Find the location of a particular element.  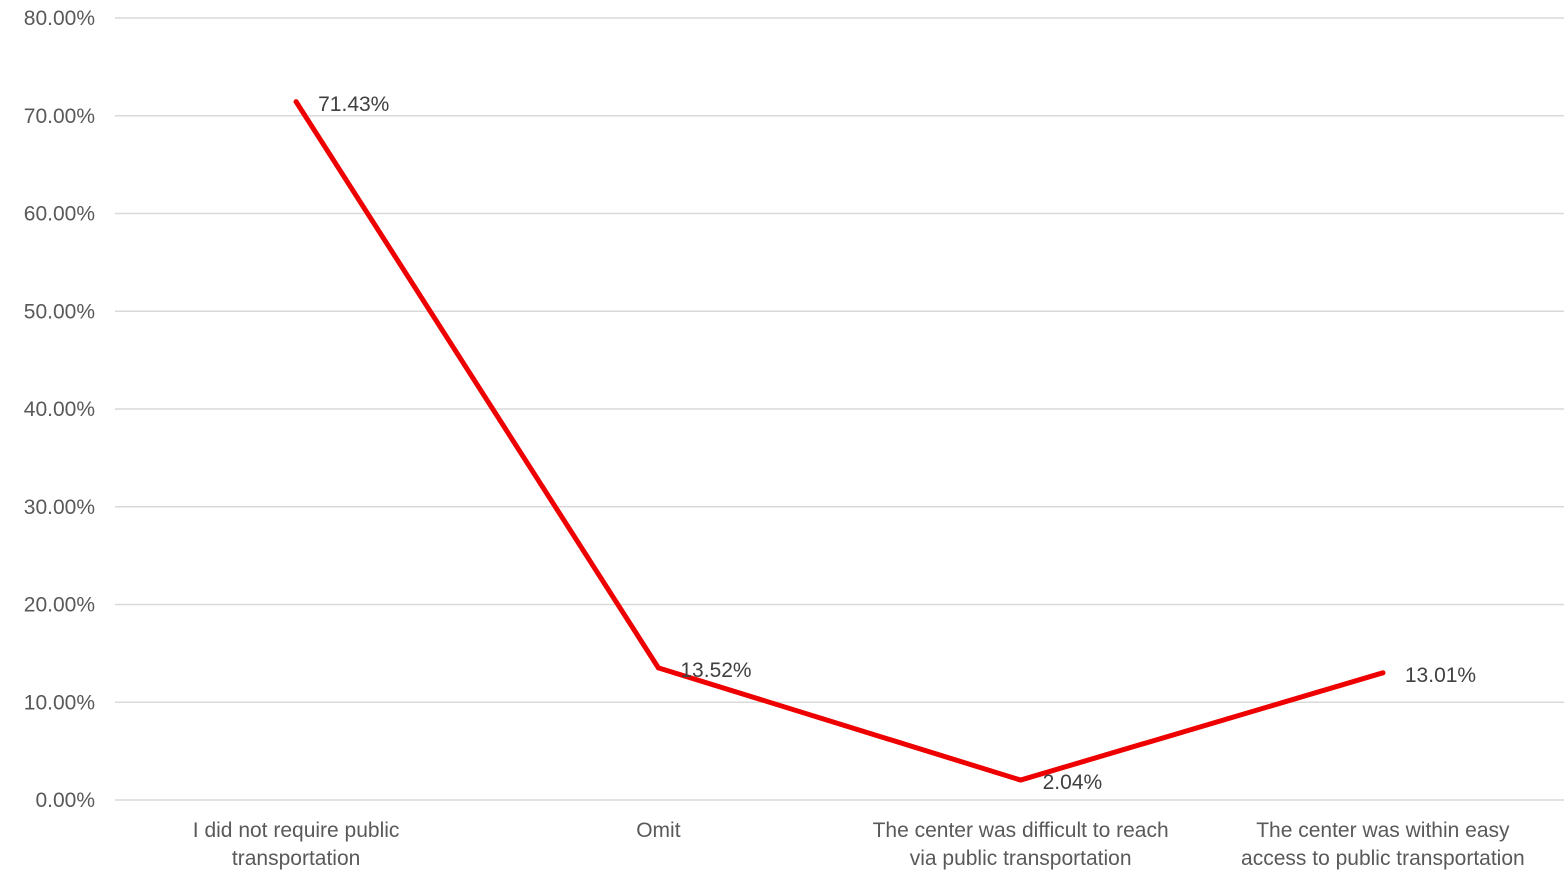

data-label: 2.04% is located at coordinates (1073, 782).